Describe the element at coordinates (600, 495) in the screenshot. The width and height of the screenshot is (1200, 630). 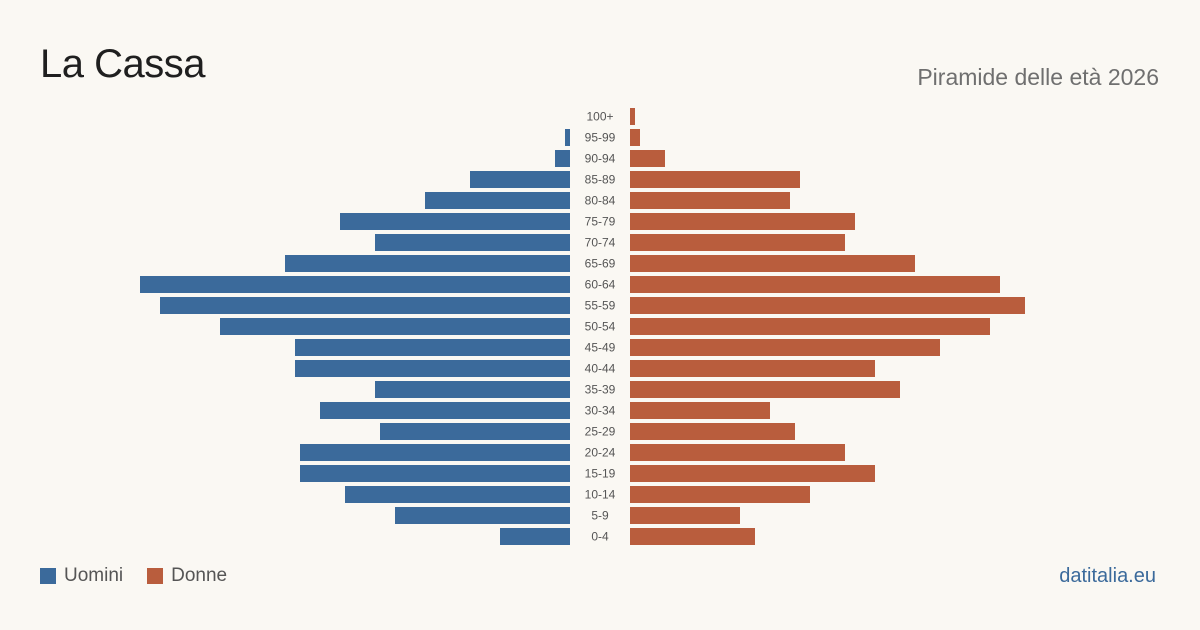
I see `age-label-10-14: 10-14` at that location.